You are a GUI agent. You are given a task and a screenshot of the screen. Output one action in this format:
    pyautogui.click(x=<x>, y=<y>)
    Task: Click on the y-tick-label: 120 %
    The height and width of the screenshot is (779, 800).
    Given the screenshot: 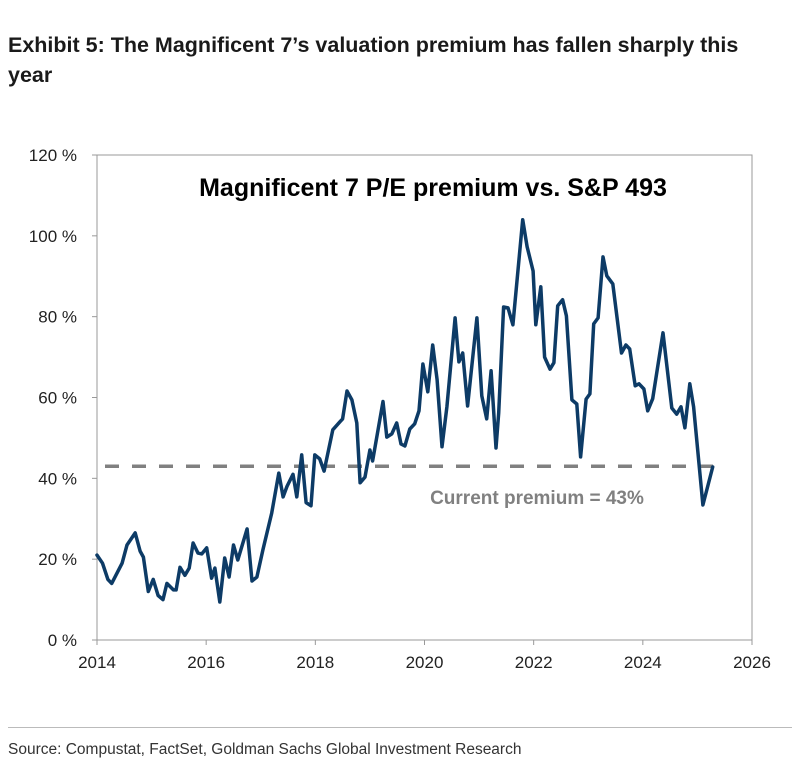 What is the action you would take?
    pyautogui.click(x=53, y=155)
    